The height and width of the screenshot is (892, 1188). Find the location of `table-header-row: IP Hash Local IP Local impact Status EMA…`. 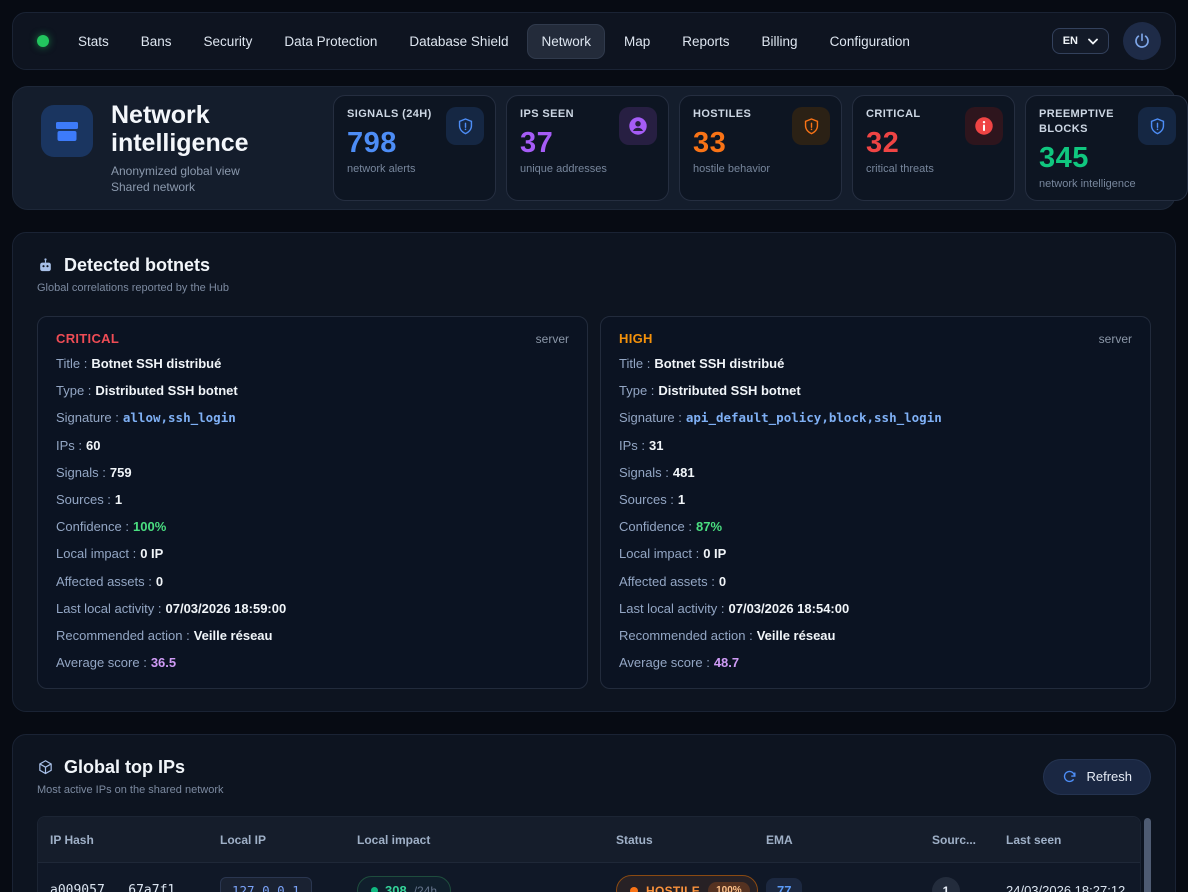

table-header-row: IP Hash Local IP Local impact Status EMA… is located at coordinates (589, 840).